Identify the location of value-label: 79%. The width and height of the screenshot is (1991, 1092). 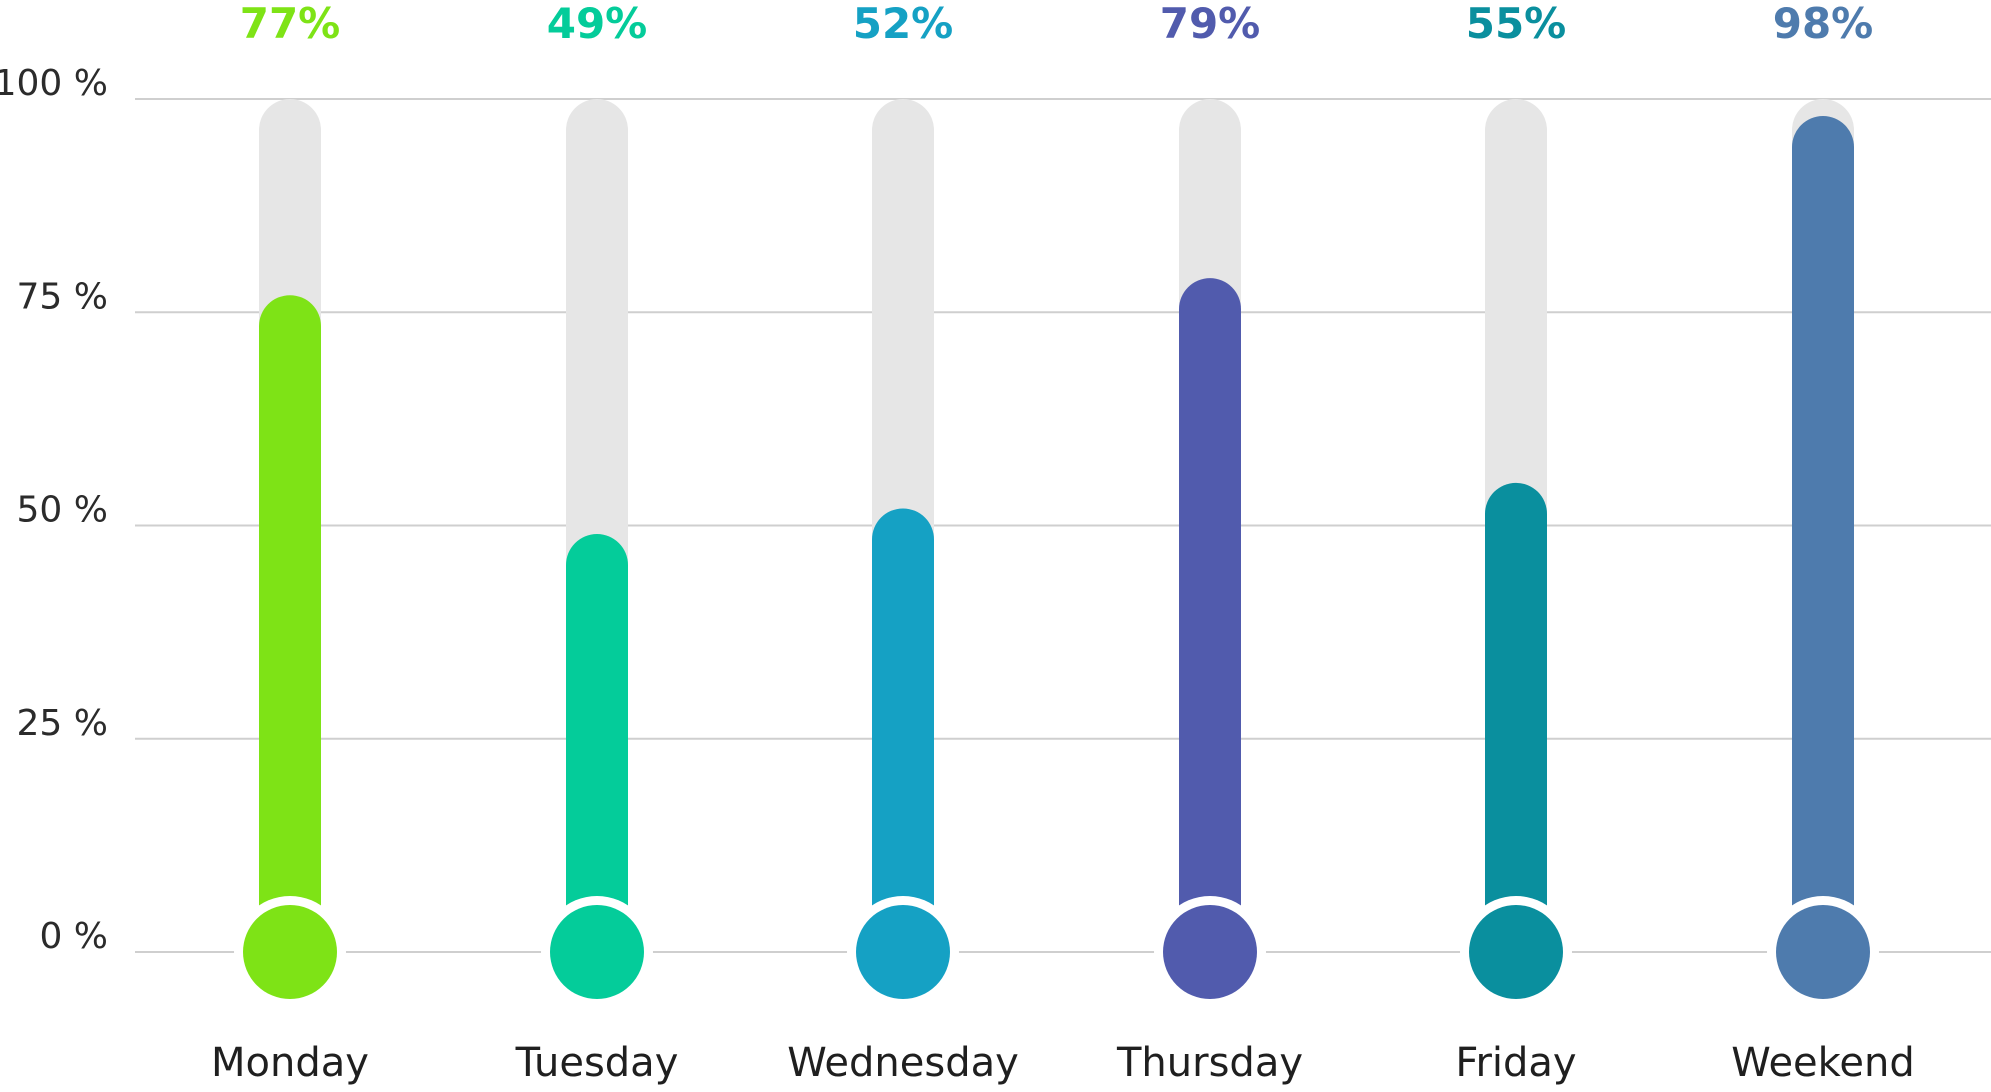
(1210, 24).